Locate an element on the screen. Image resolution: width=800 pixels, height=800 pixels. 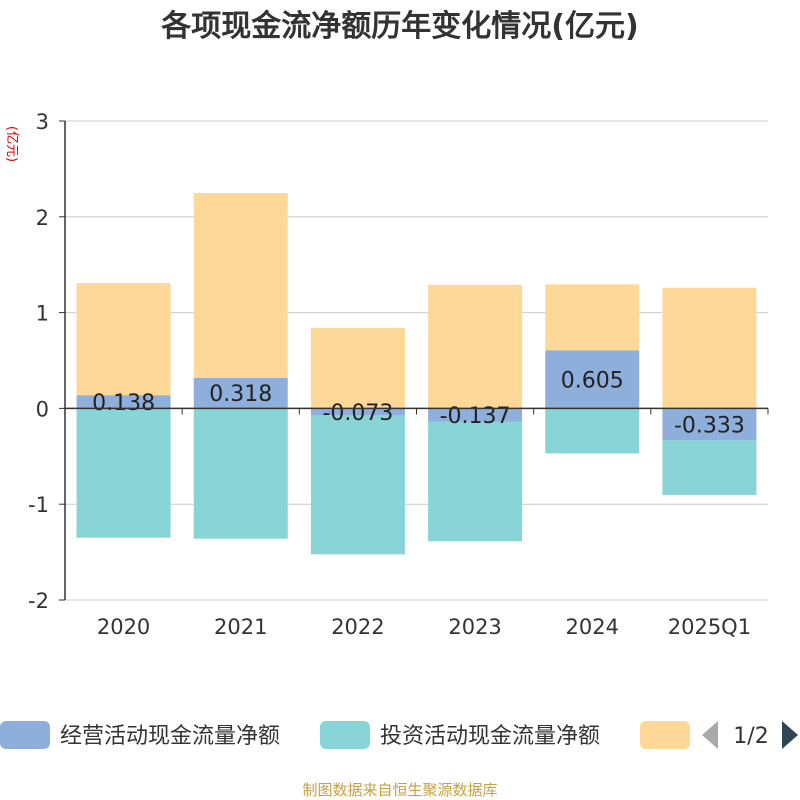
bar-series-2-2020 is located at coordinates (123, 339).